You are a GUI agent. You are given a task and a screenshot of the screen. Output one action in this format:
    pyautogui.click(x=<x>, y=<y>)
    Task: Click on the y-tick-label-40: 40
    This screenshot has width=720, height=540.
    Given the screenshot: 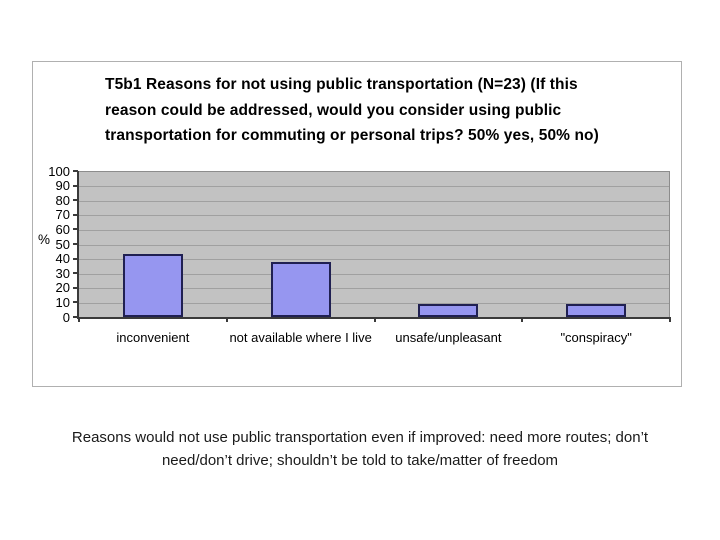 What is the action you would take?
    pyautogui.click(x=62, y=259)
    